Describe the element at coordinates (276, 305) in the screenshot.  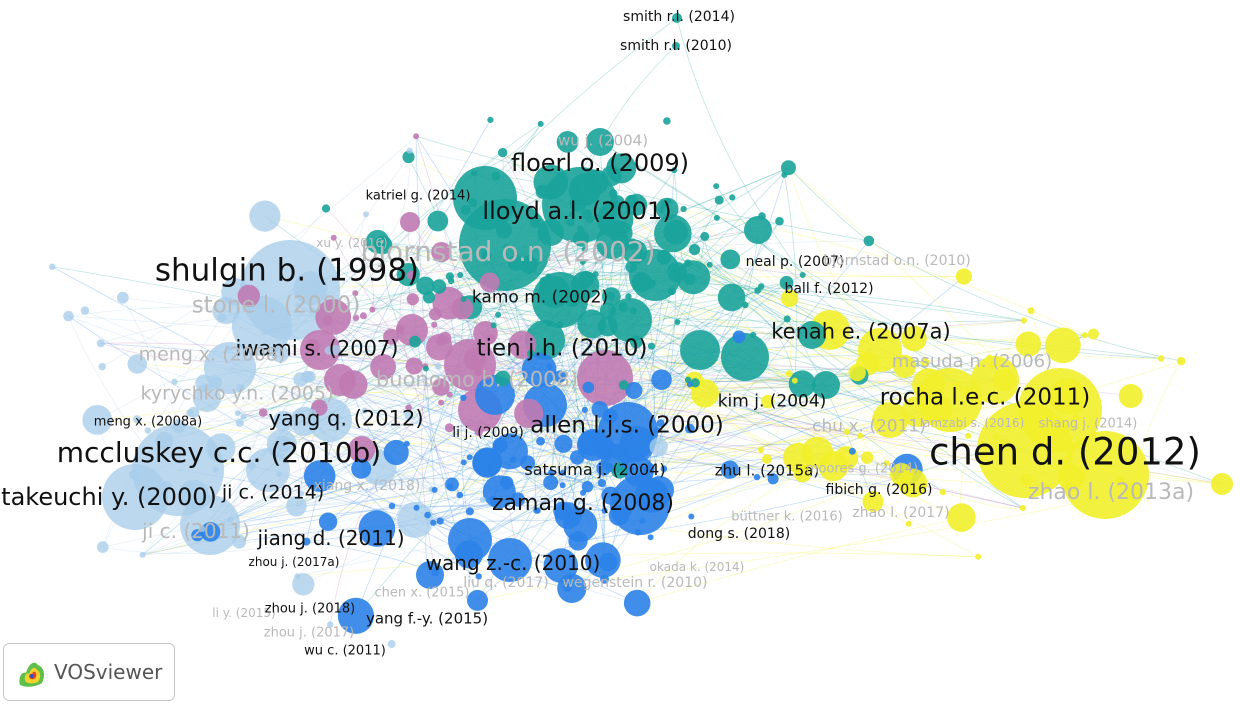
I see `node-label-stone-2000: stone l. (2000)` at that location.